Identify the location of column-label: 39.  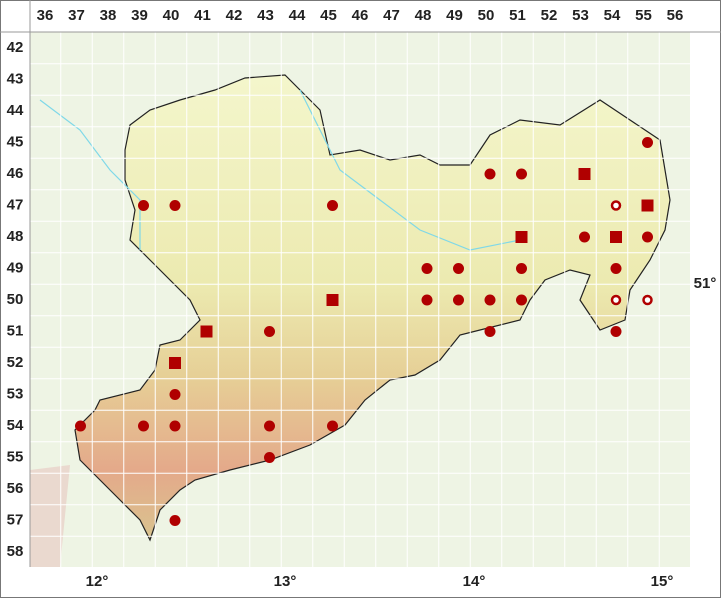
(139, 15).